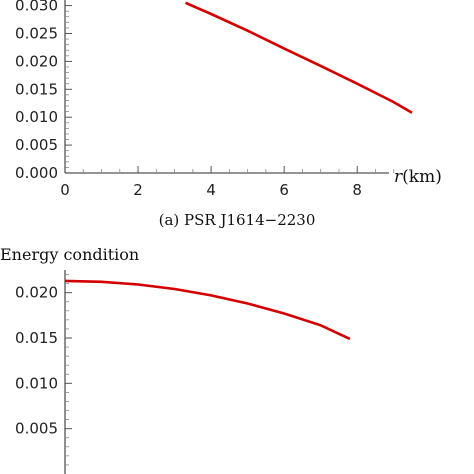  Describe the element at coordinates (36, 61) in the screenshot. I see `top-y-tick-label: 0.020` at that location.